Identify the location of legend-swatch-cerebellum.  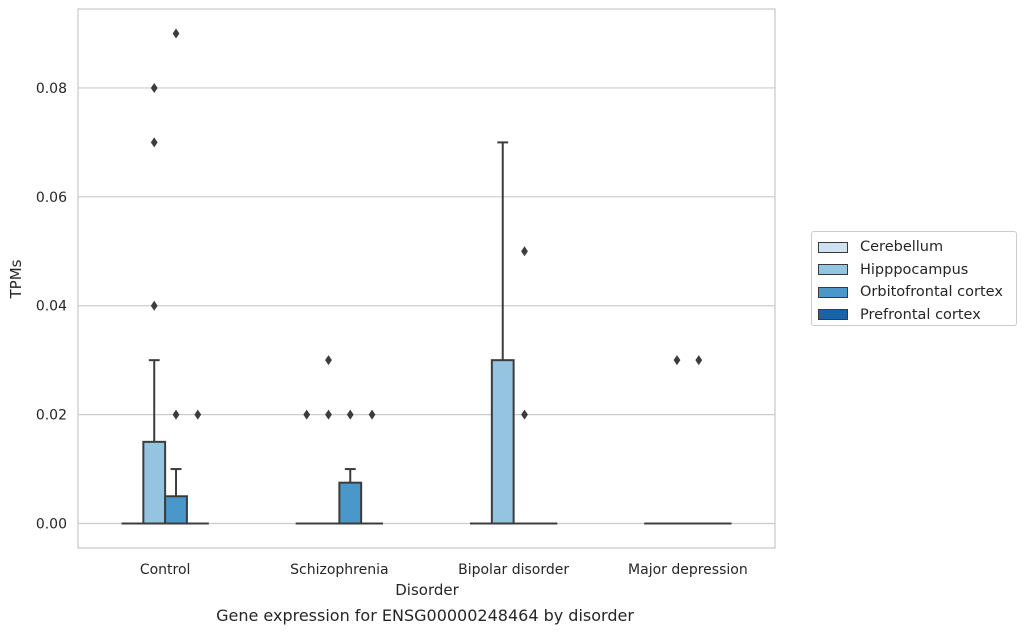
(833, 247).